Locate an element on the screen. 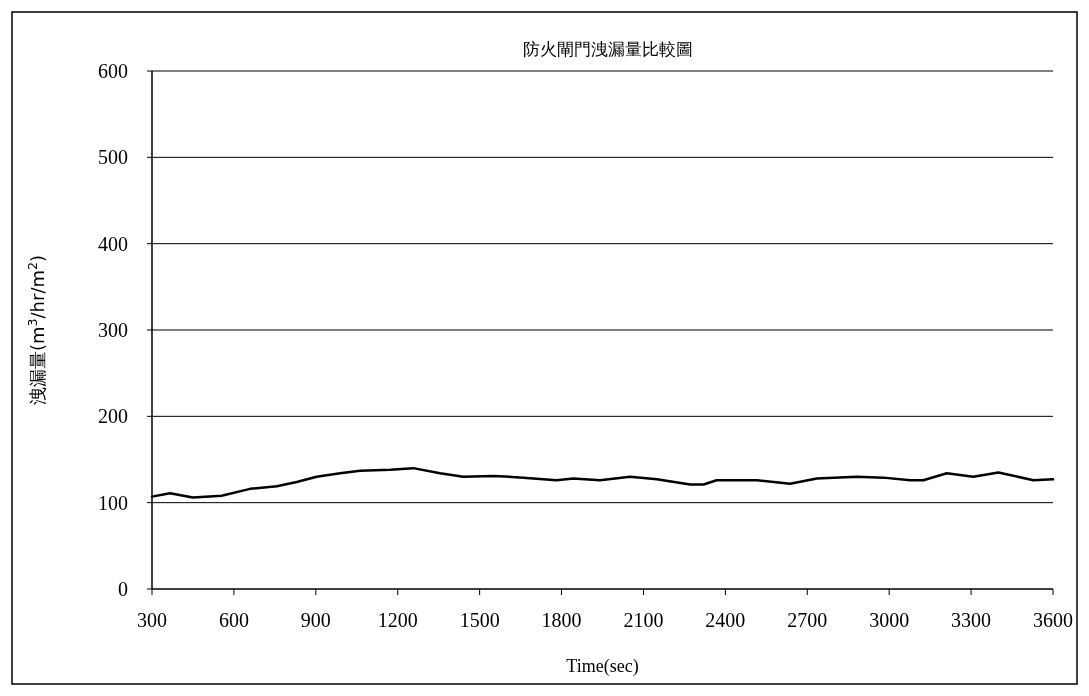 The height and width of the screenshot is (696, 1089). x-tick-label: 3000 is located at coordinates (889, 620).